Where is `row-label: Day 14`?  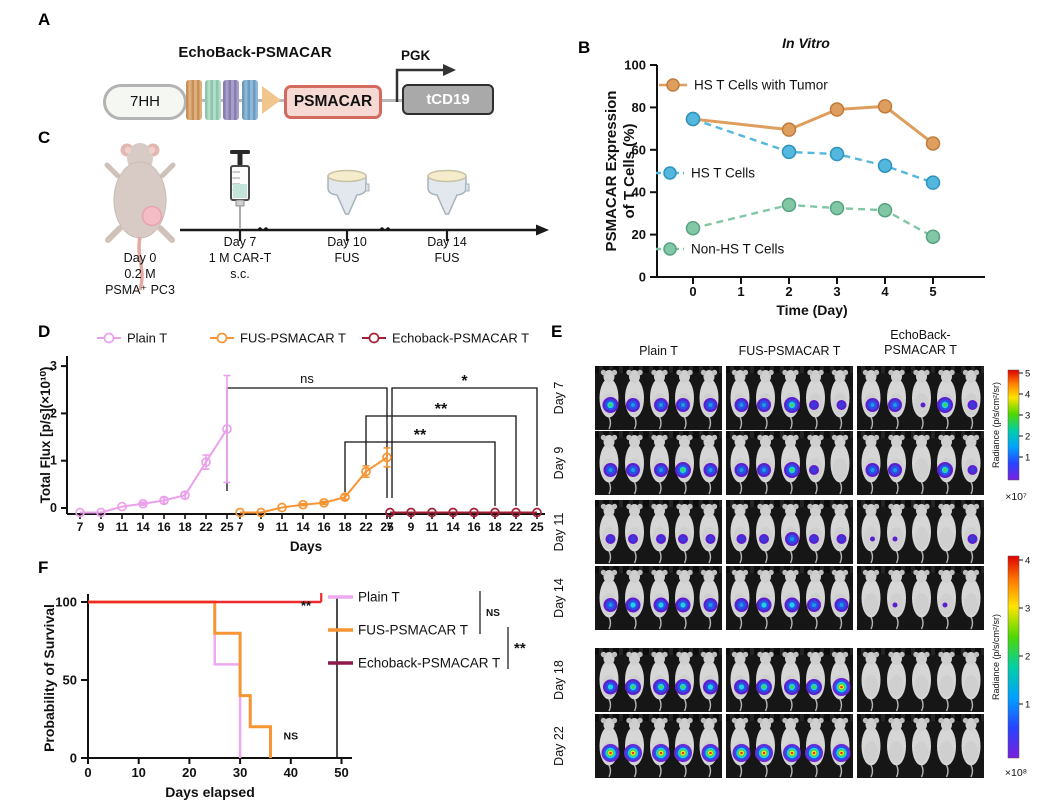
row-label: Day 14 is located at coordinates (559, 598).